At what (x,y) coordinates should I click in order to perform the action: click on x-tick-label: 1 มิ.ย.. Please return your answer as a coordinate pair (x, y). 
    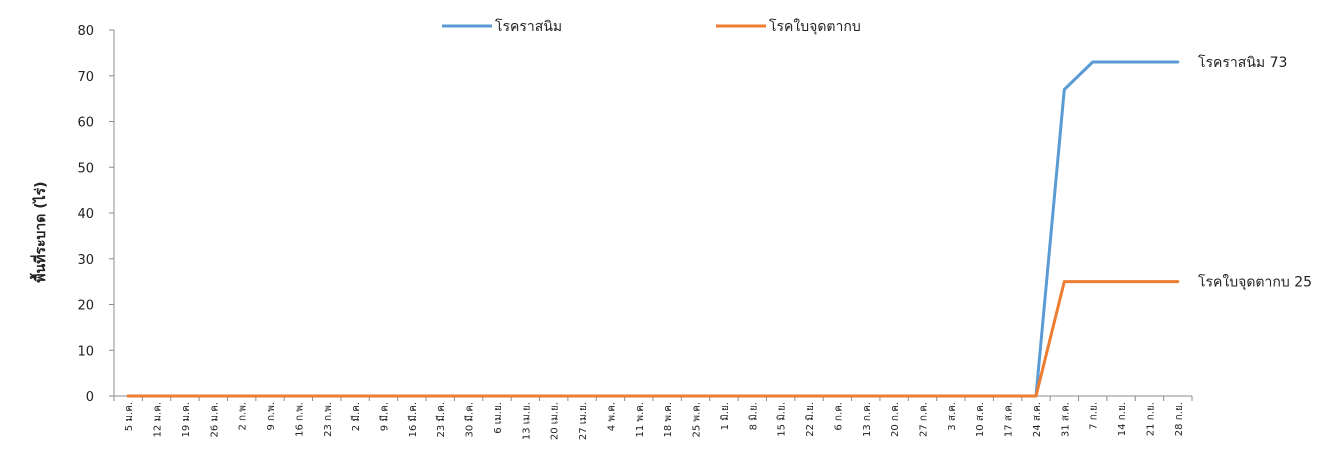
    Looking at the image, I should click on (725, 416).